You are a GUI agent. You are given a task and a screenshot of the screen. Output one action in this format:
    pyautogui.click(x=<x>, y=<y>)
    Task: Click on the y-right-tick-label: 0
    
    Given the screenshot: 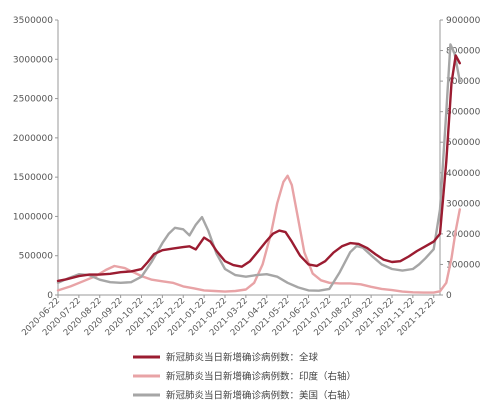 What is the action you would take?
    pyautogui.click(x=449, y=296)
    